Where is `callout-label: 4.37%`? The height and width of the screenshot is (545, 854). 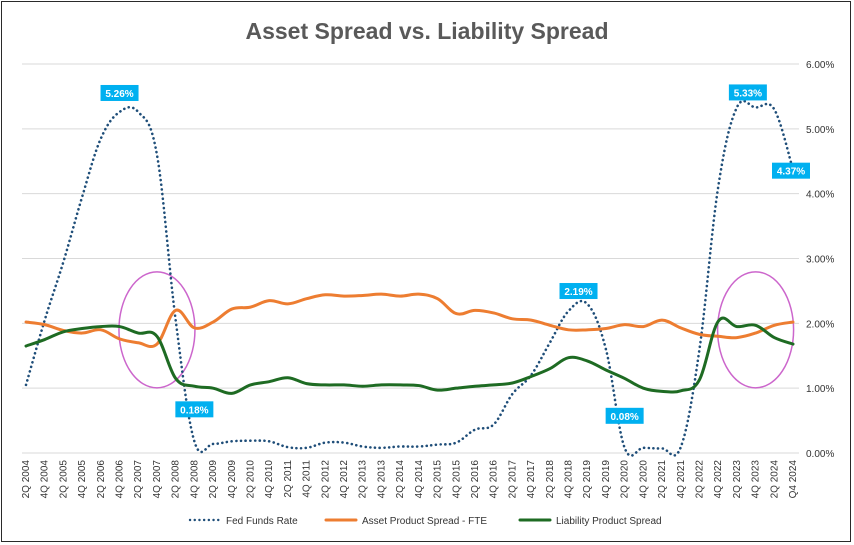 callout-label: 4.37% is located at coordinates (791, 172).